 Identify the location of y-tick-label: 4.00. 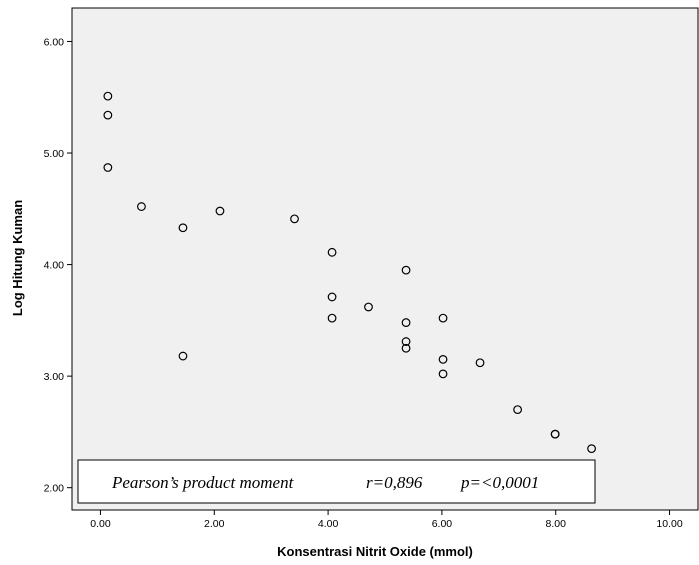
(54, 266).